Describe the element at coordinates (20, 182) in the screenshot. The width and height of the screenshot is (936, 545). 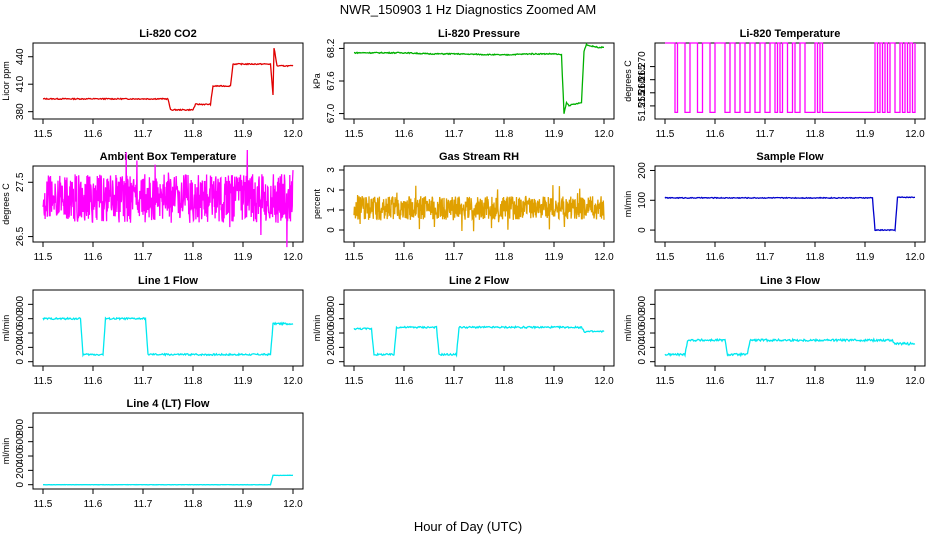
I see `y-tick-label: 27.5` at that location.